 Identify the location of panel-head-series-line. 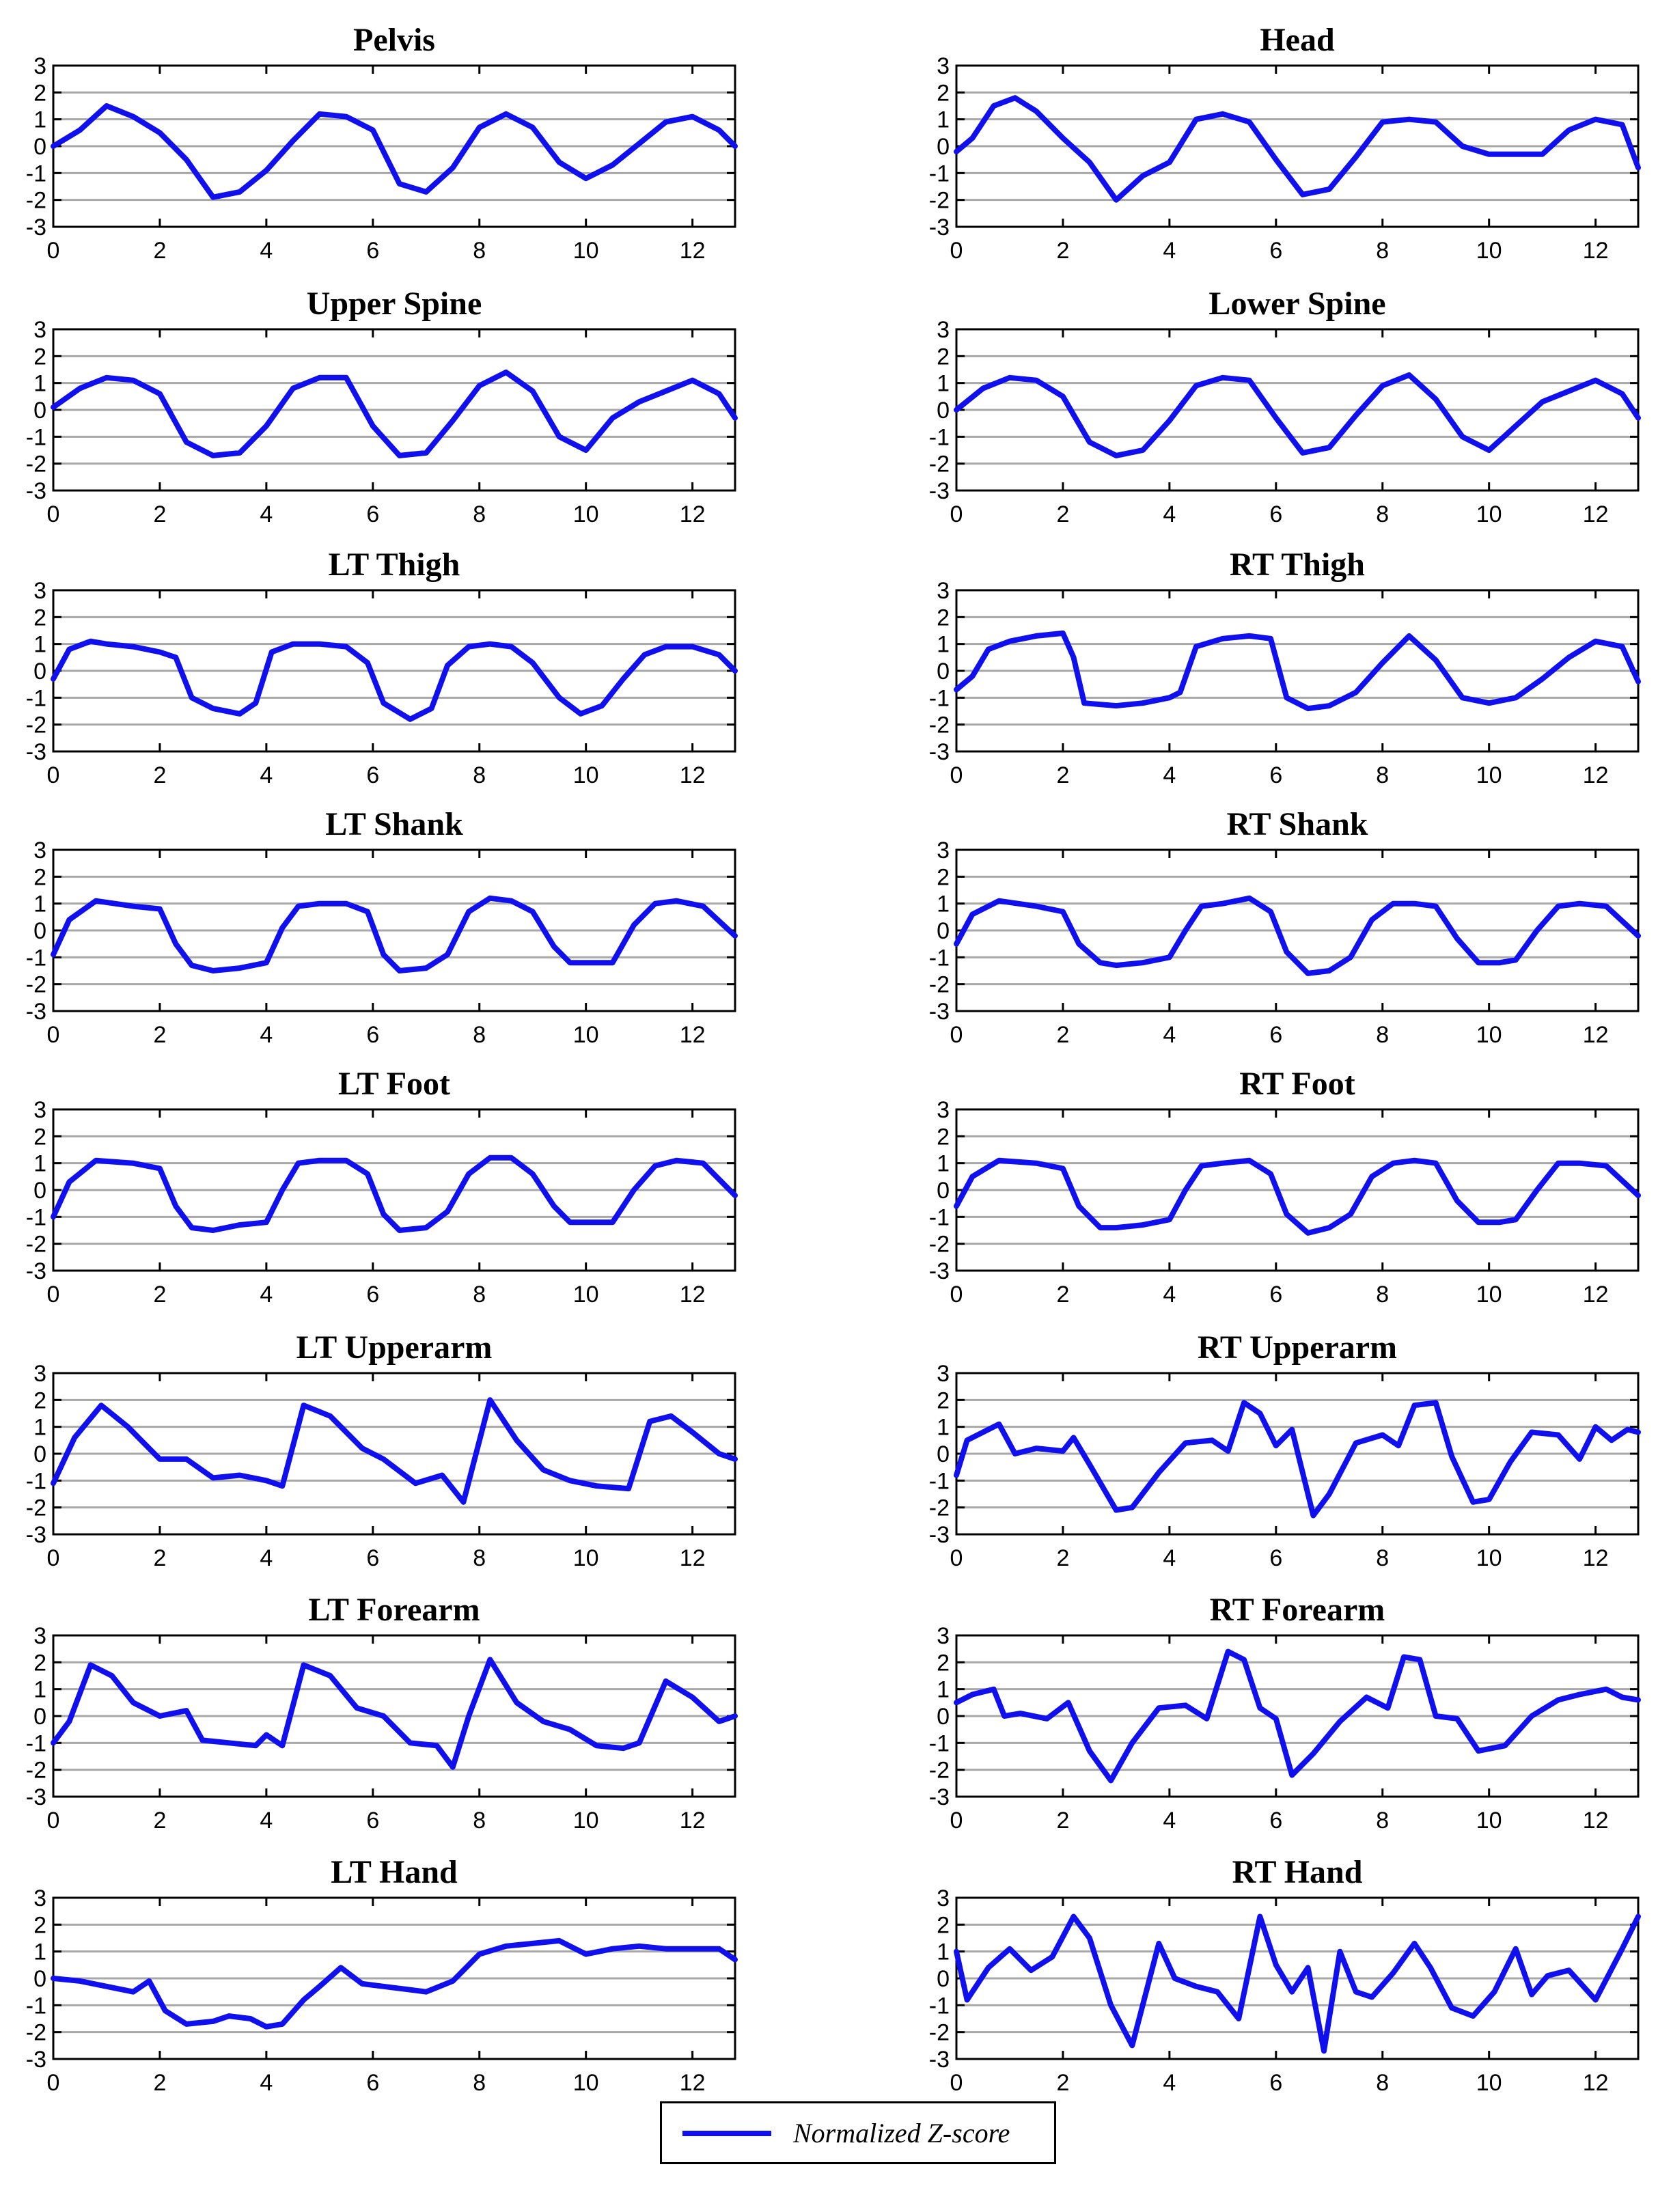
(1297, 149).